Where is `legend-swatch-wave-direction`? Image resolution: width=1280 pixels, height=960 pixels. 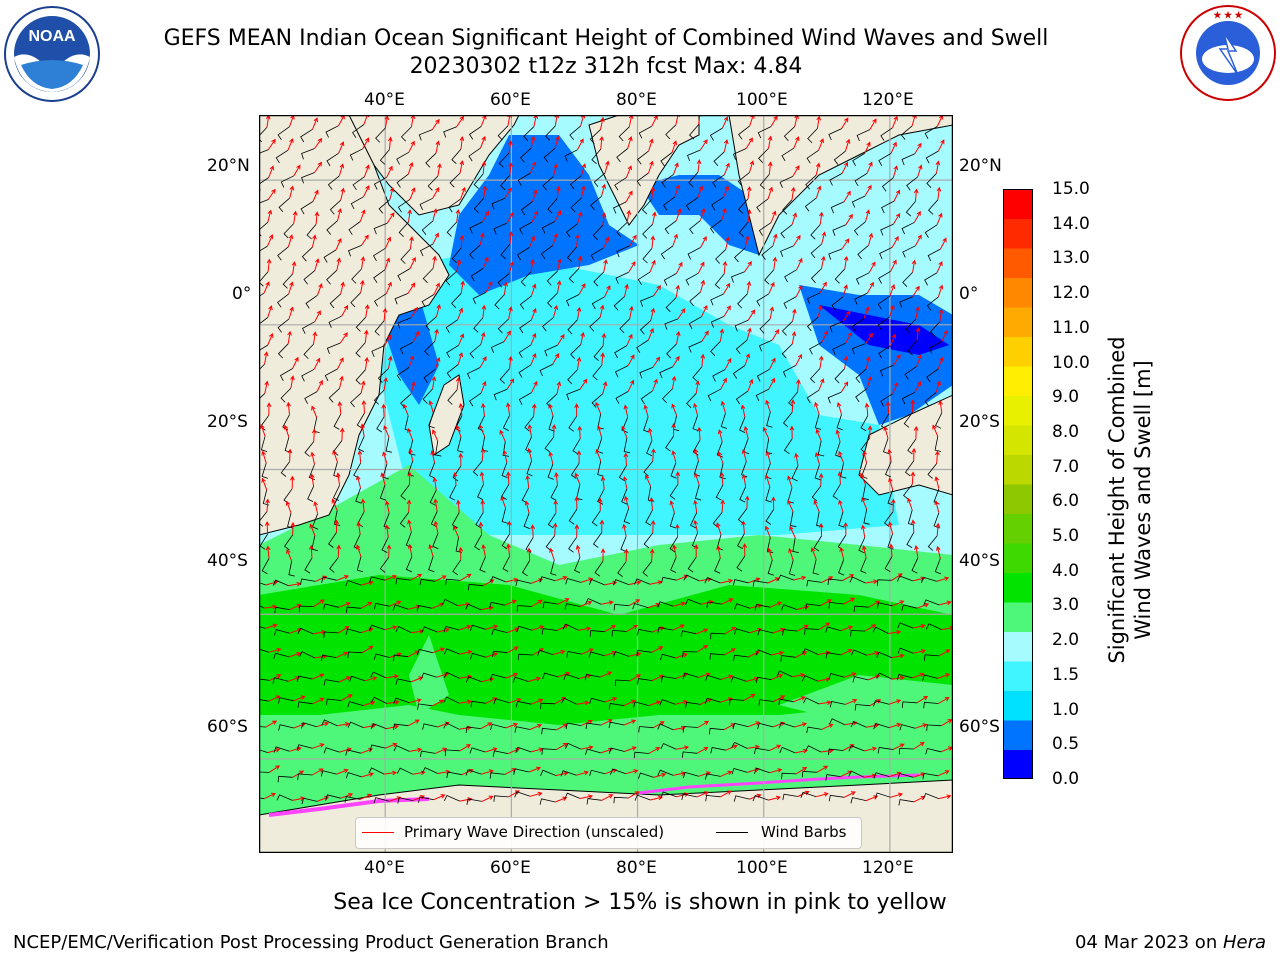
legend-swatch-wave-direction is located at coordinates (378, 832).